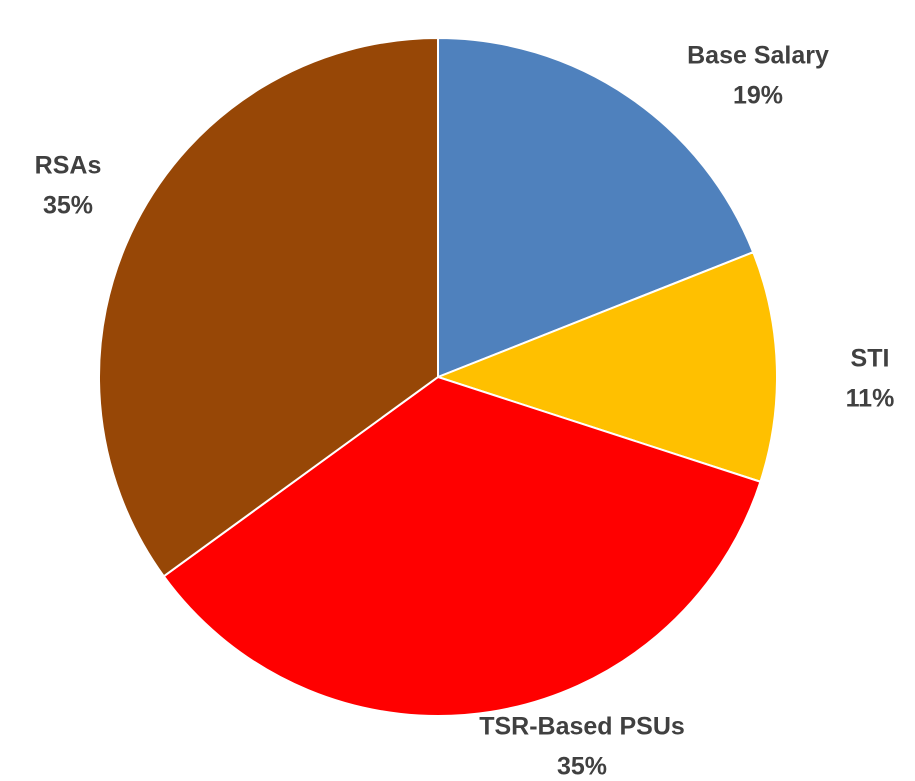 The width and height of the screenshot is (915, 781). What do you see at coordinates (870, 399) in the screenshot?
I see `slice-value-label: 11%` at bounding box center [870, 399].